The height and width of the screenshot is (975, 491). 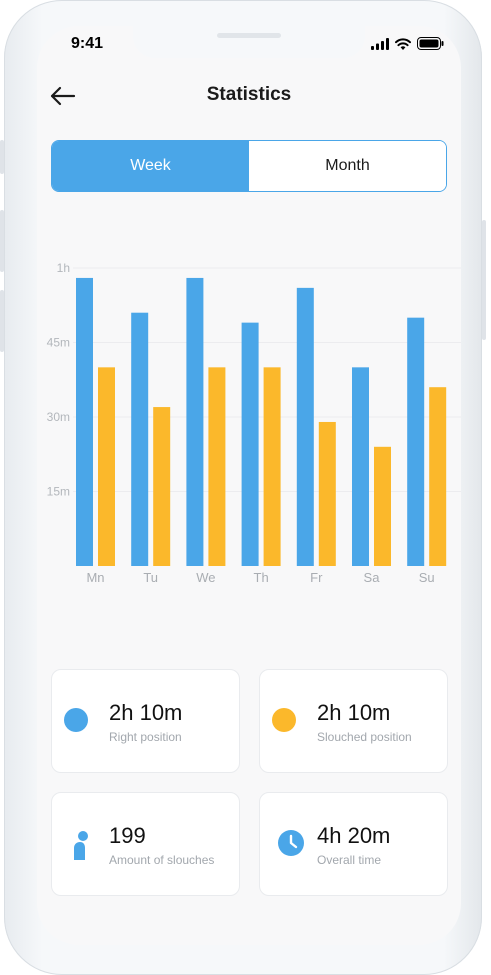 I want to click on x-tick-label: Su, so click(x=427, y=577).